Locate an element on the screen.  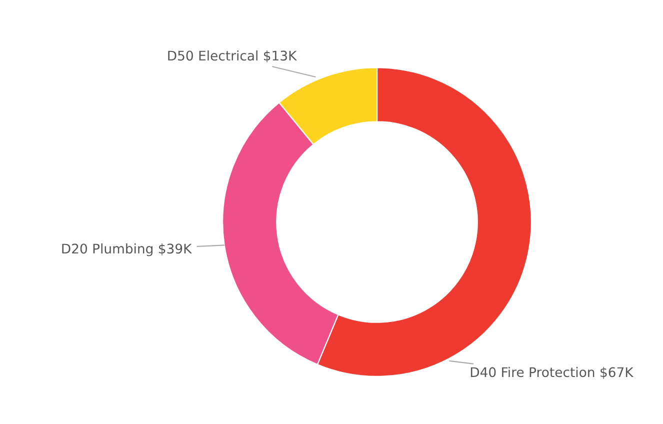
slice-label: D20 Plumbing $39K is located at coordinates (127, 249).